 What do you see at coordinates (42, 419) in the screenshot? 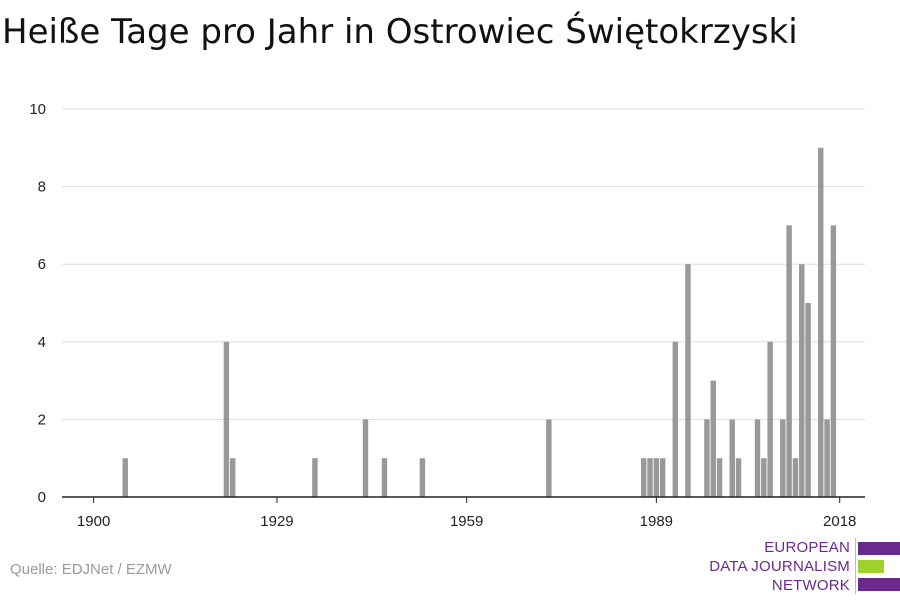
I see `y-tick-label: 2` at bounding box center [42, 419].